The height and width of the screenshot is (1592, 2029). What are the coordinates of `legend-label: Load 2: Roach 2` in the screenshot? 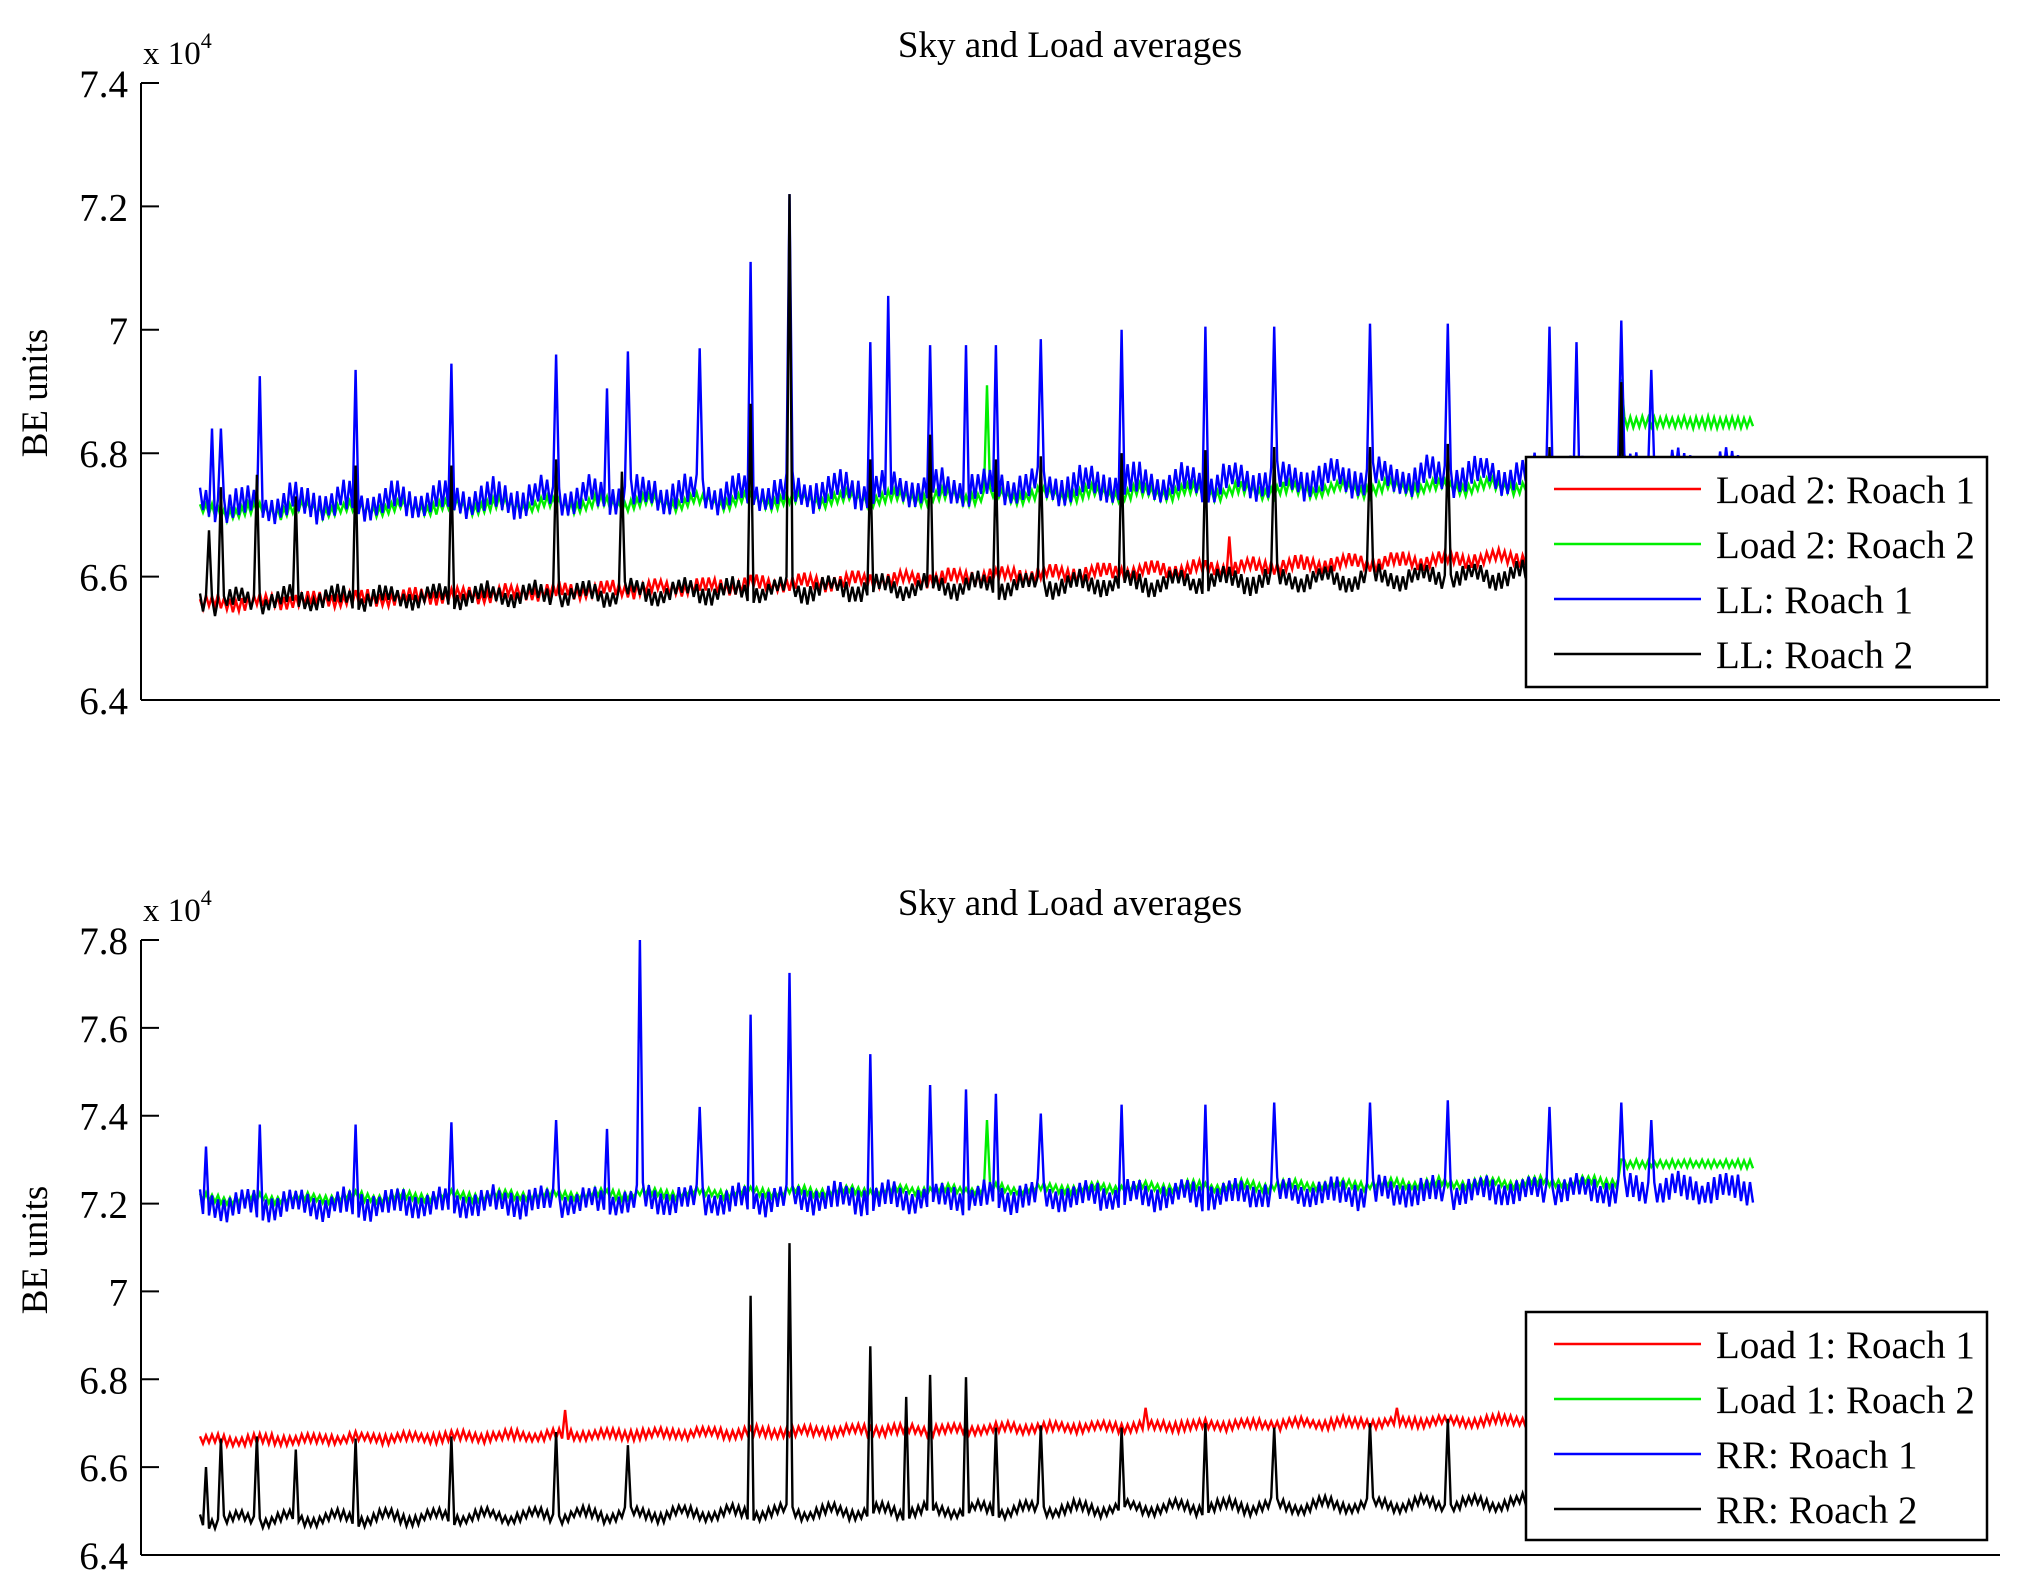 It's located at (1845, 545).